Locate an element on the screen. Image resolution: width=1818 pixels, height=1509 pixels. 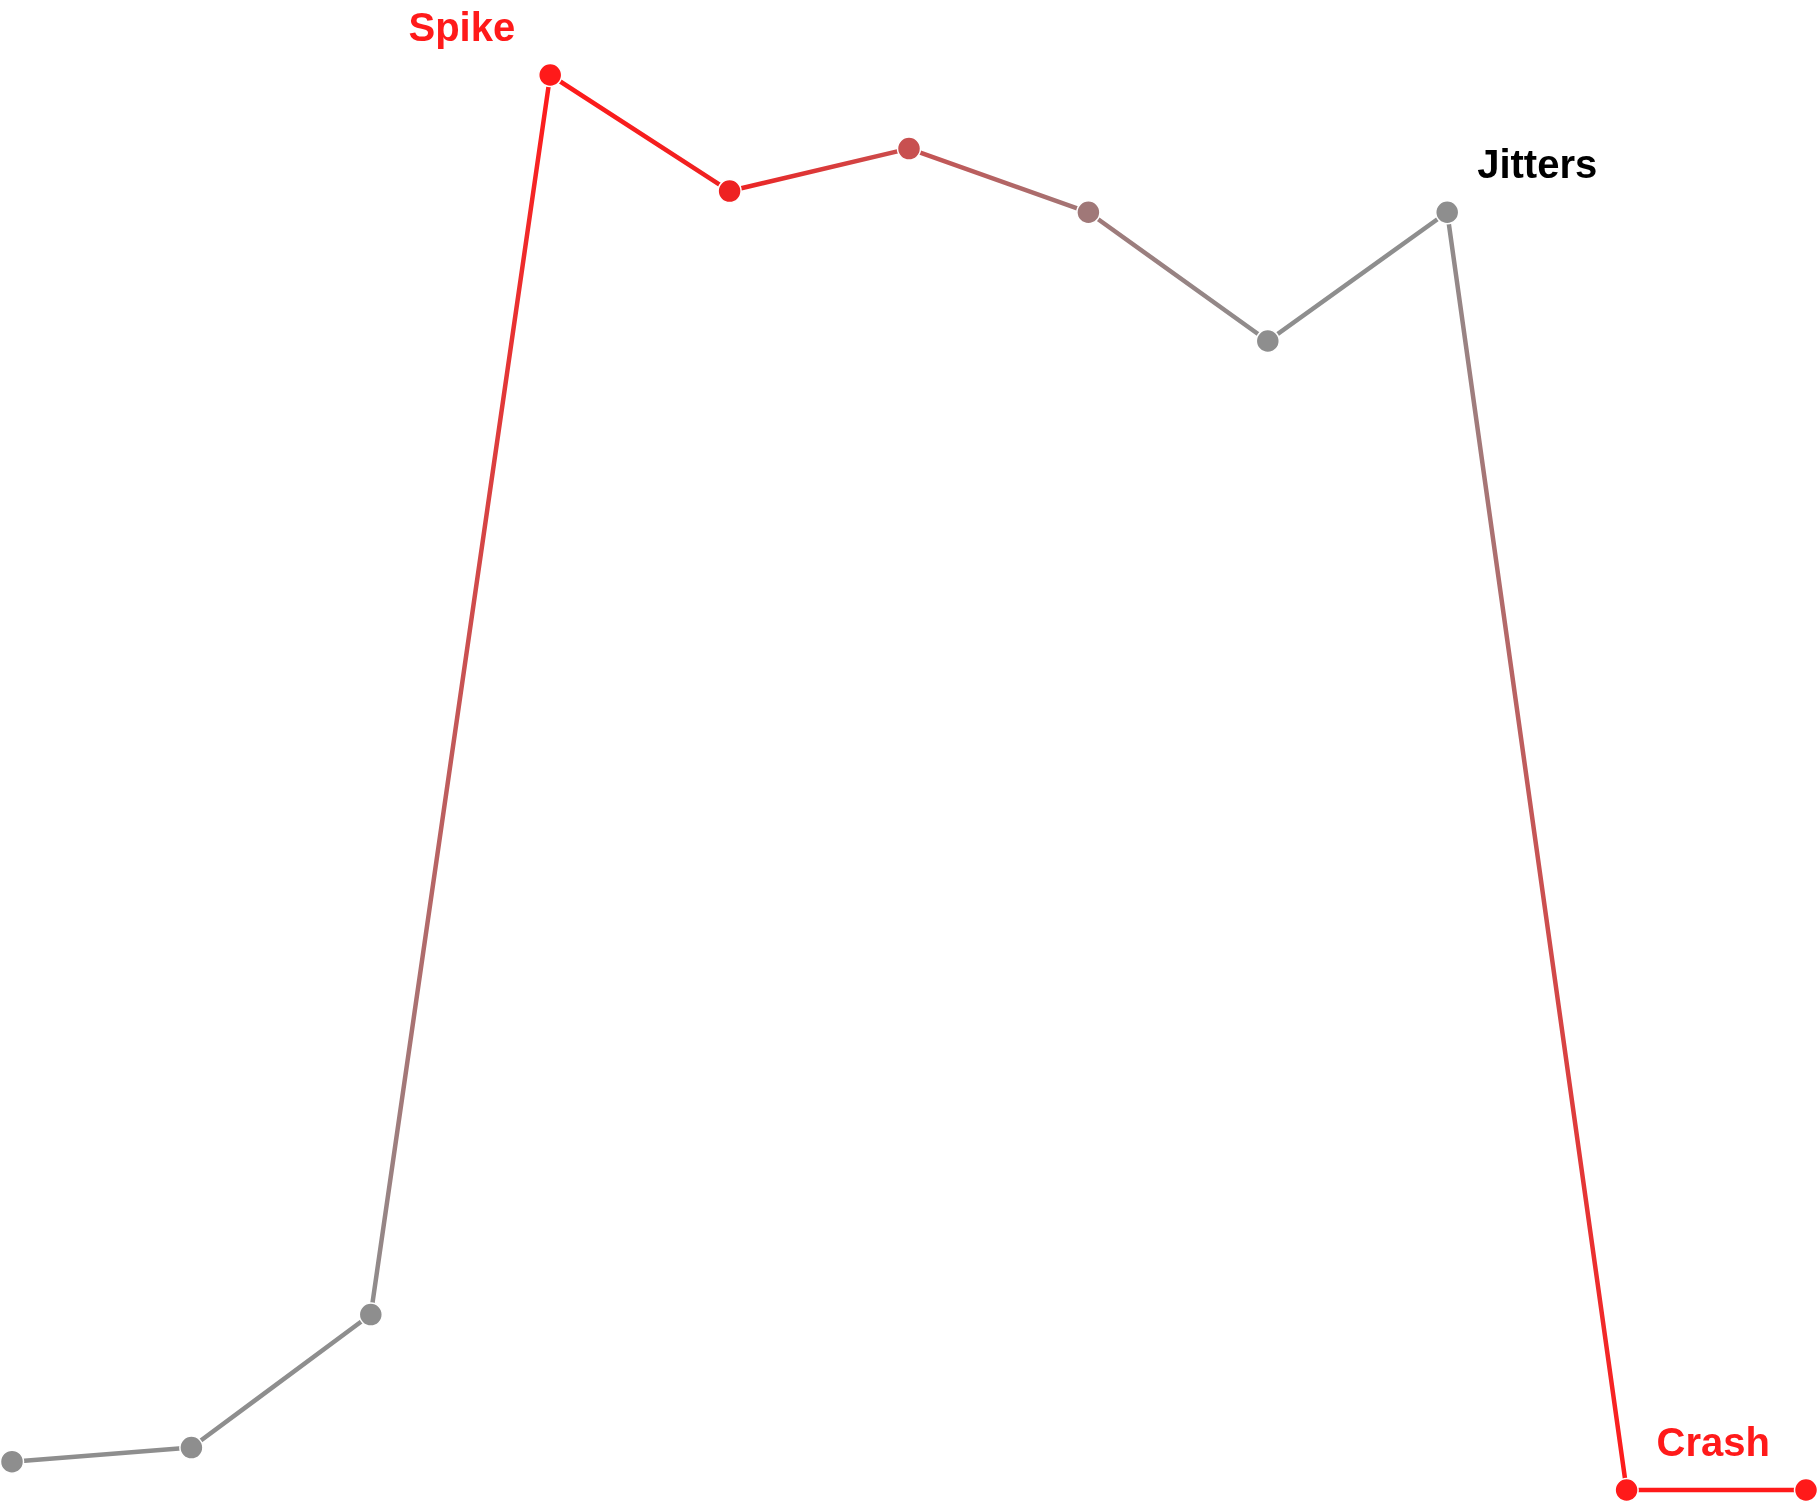
annotation: Jitters is located at coordinates (1537, 164).